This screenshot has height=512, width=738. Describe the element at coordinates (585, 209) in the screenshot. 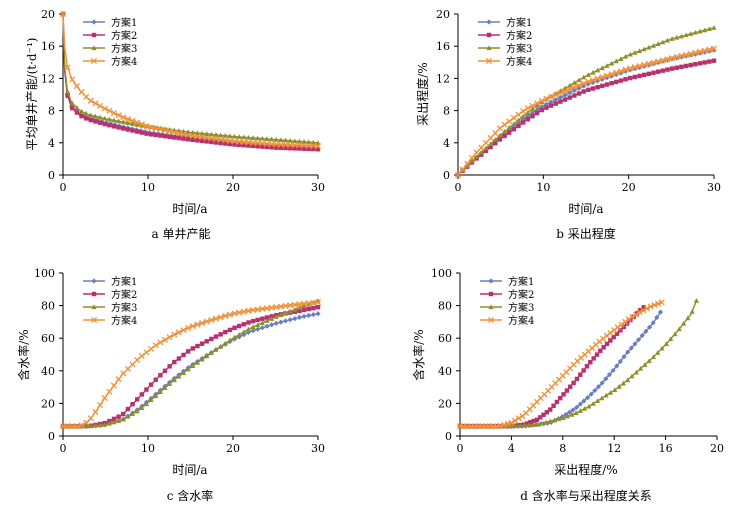

I see `x-axis-label: 时间/a` at that location.